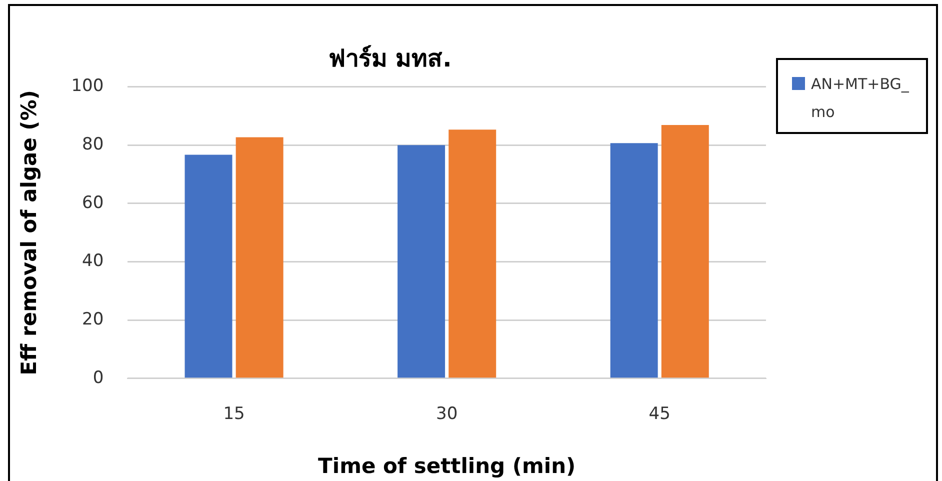 The image size is (942, 481). Describe the element at coordinates (447, 414) in the screenshot. I see `x-tick-label: 30` at that location.